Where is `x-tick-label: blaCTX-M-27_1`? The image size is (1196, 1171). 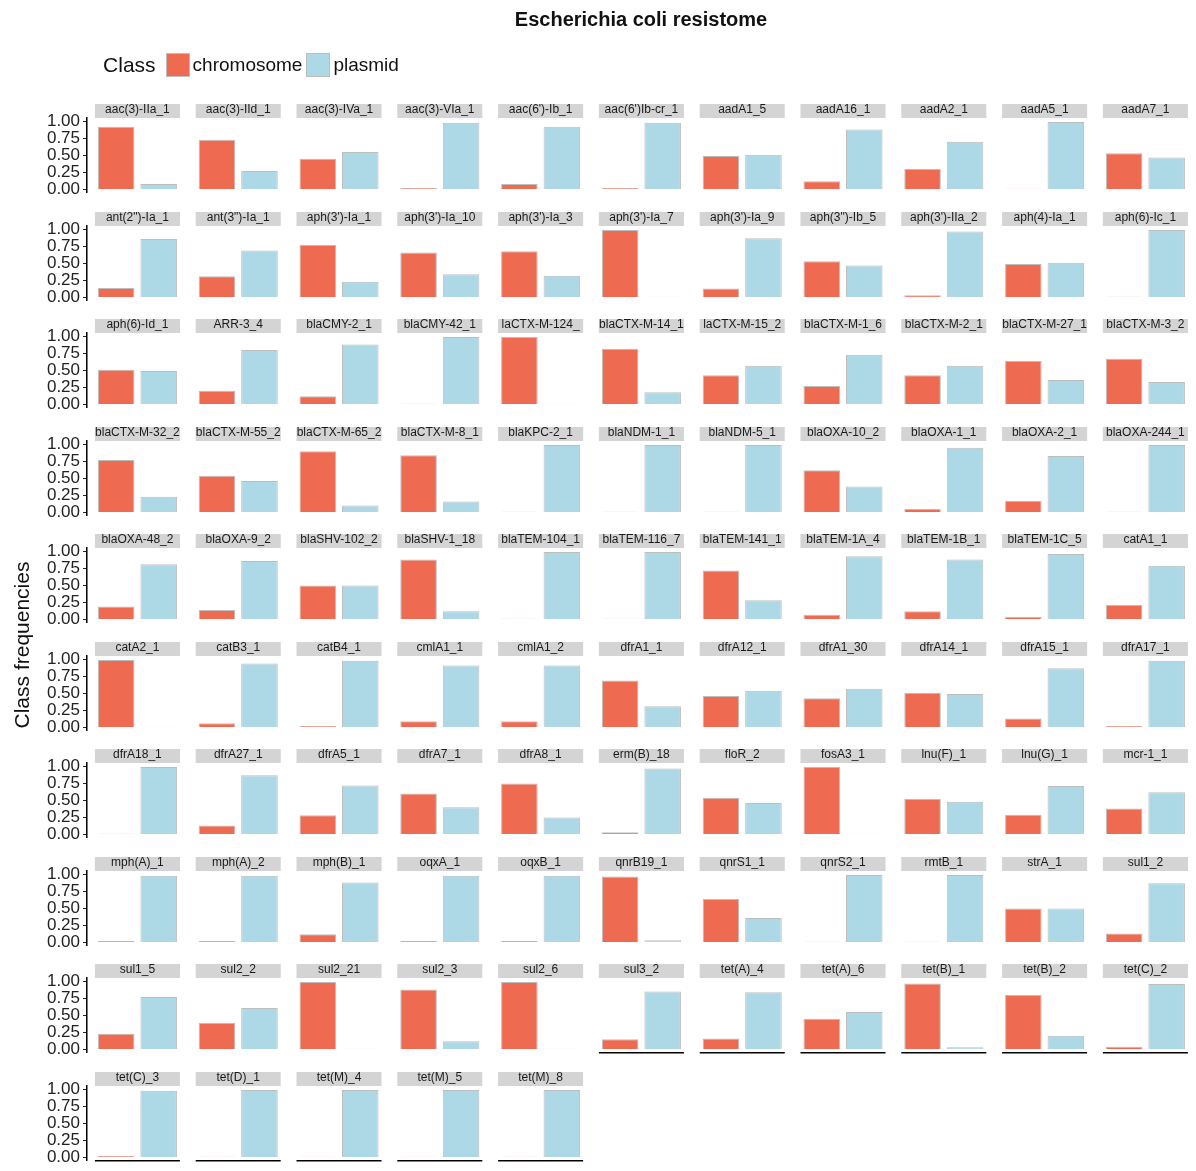 x-tick-label: blaCTX-M-27_1 is located at coordinates (1045, 324).